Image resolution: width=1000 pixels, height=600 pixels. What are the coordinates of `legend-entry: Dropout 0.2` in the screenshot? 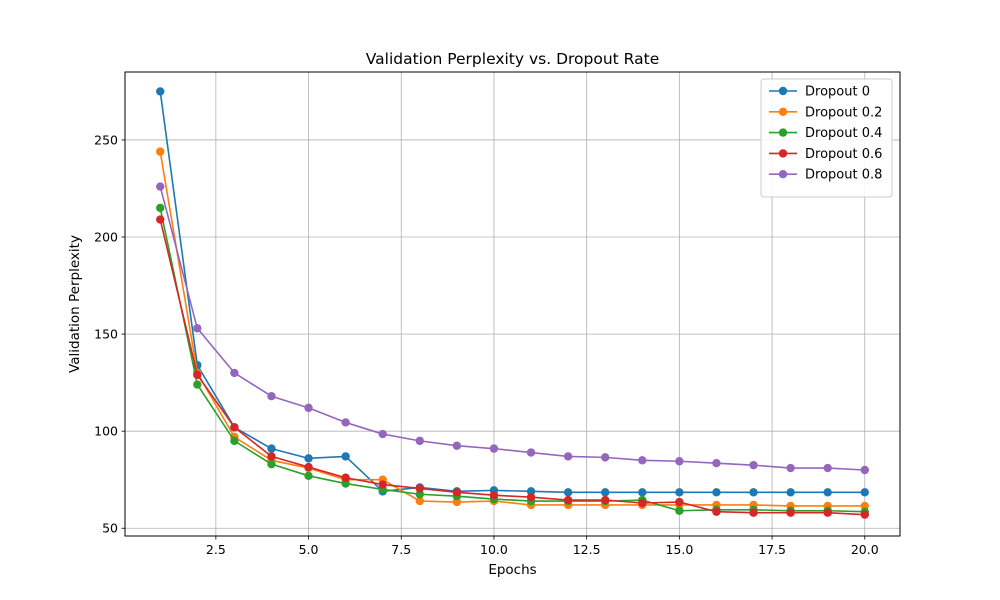 It's located at (825, 112).